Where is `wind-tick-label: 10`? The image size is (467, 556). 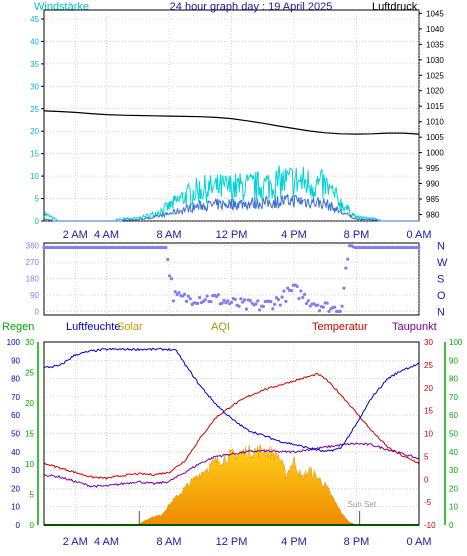 wind-tick-label: 10 is located at coordinates (34, 176).